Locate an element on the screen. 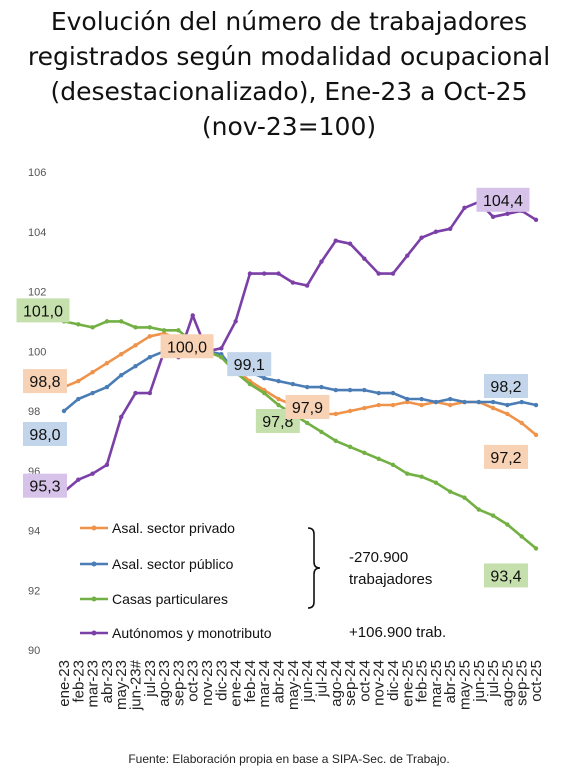  series-line-publico is located at coordinates (300, 380).